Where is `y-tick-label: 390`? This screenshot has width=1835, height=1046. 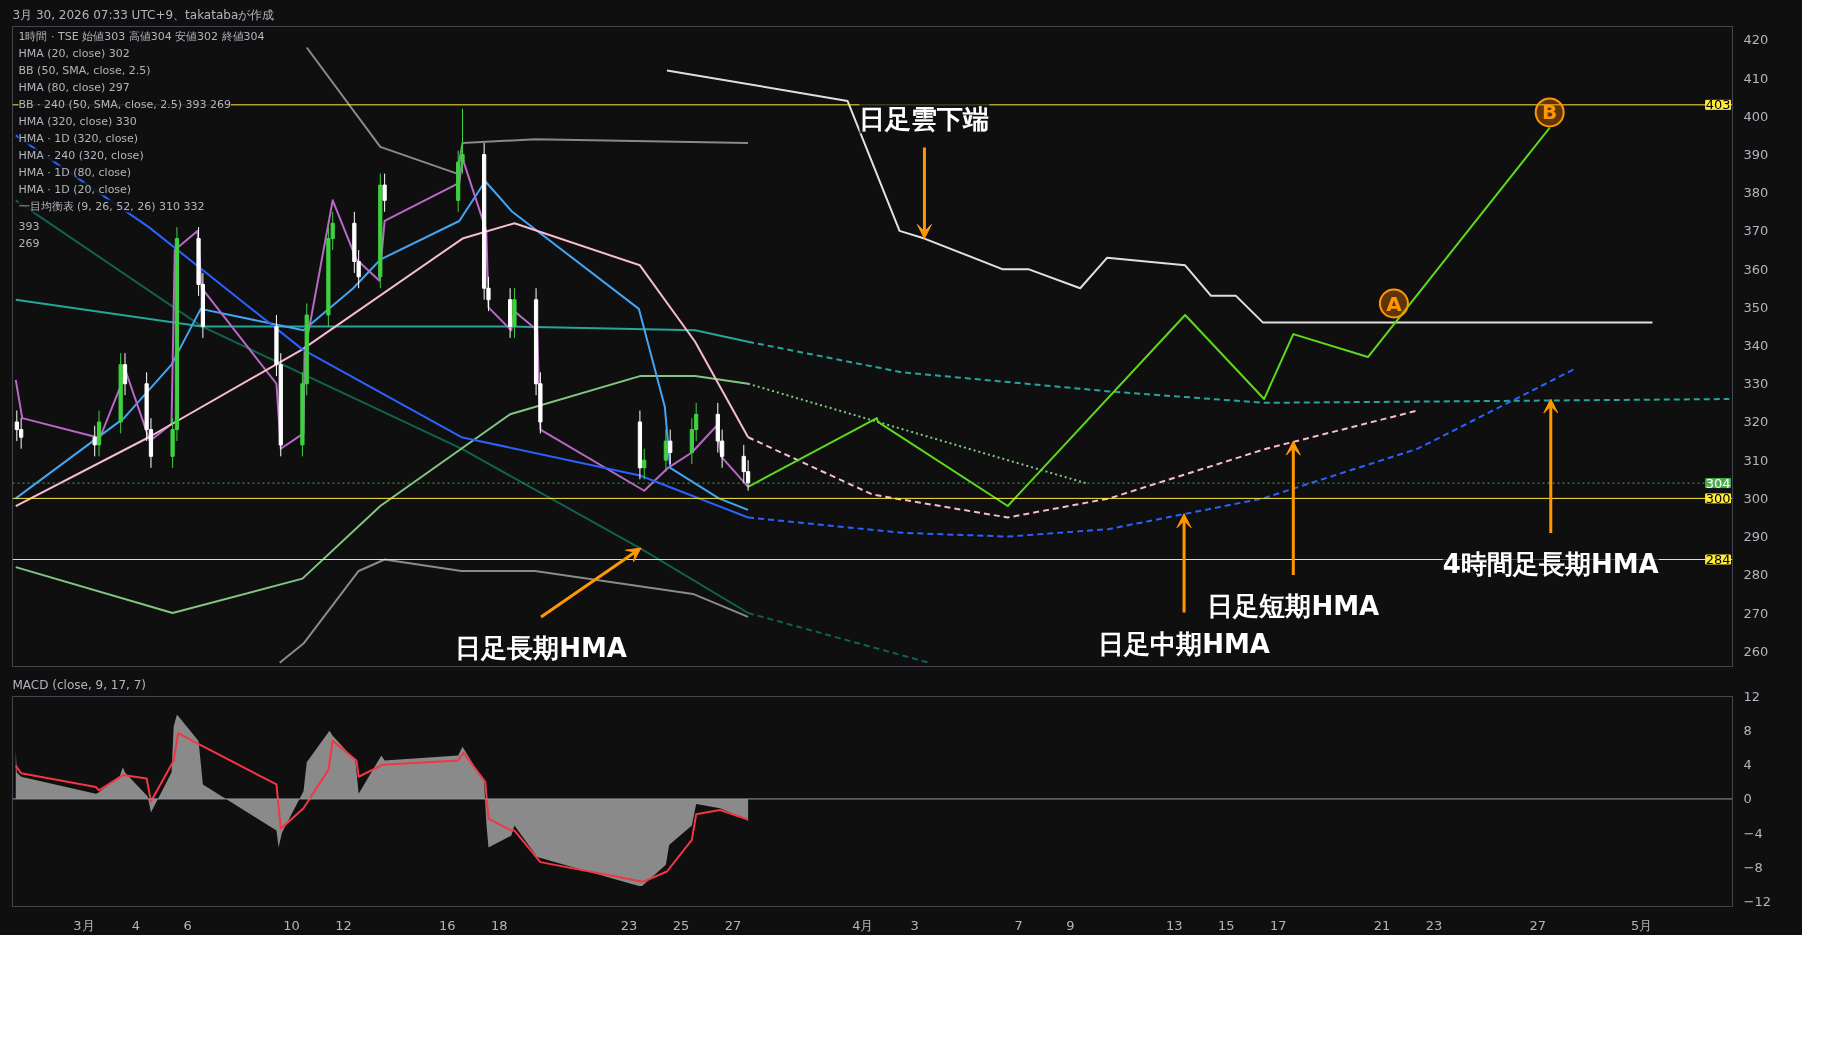 y-tick-label: 390 is located at coordinates (1756, 154).